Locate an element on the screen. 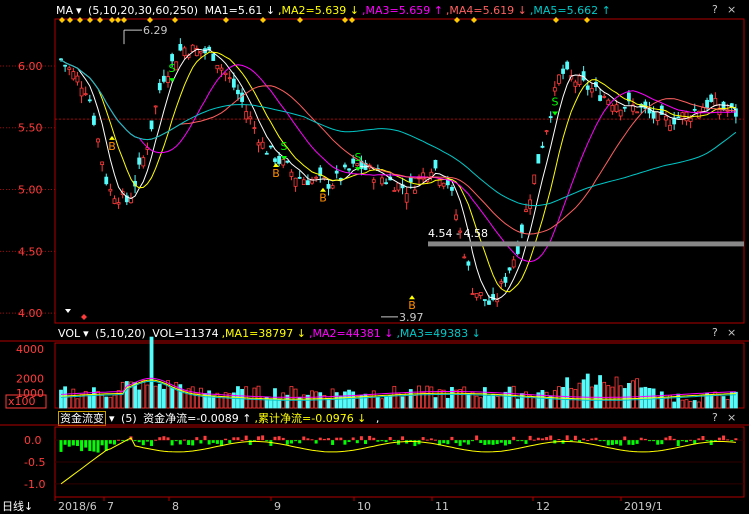 Image resolution: width=749 pixels, height=514 pixels. cumulative-flow-line is located at coordinates (398, 461).